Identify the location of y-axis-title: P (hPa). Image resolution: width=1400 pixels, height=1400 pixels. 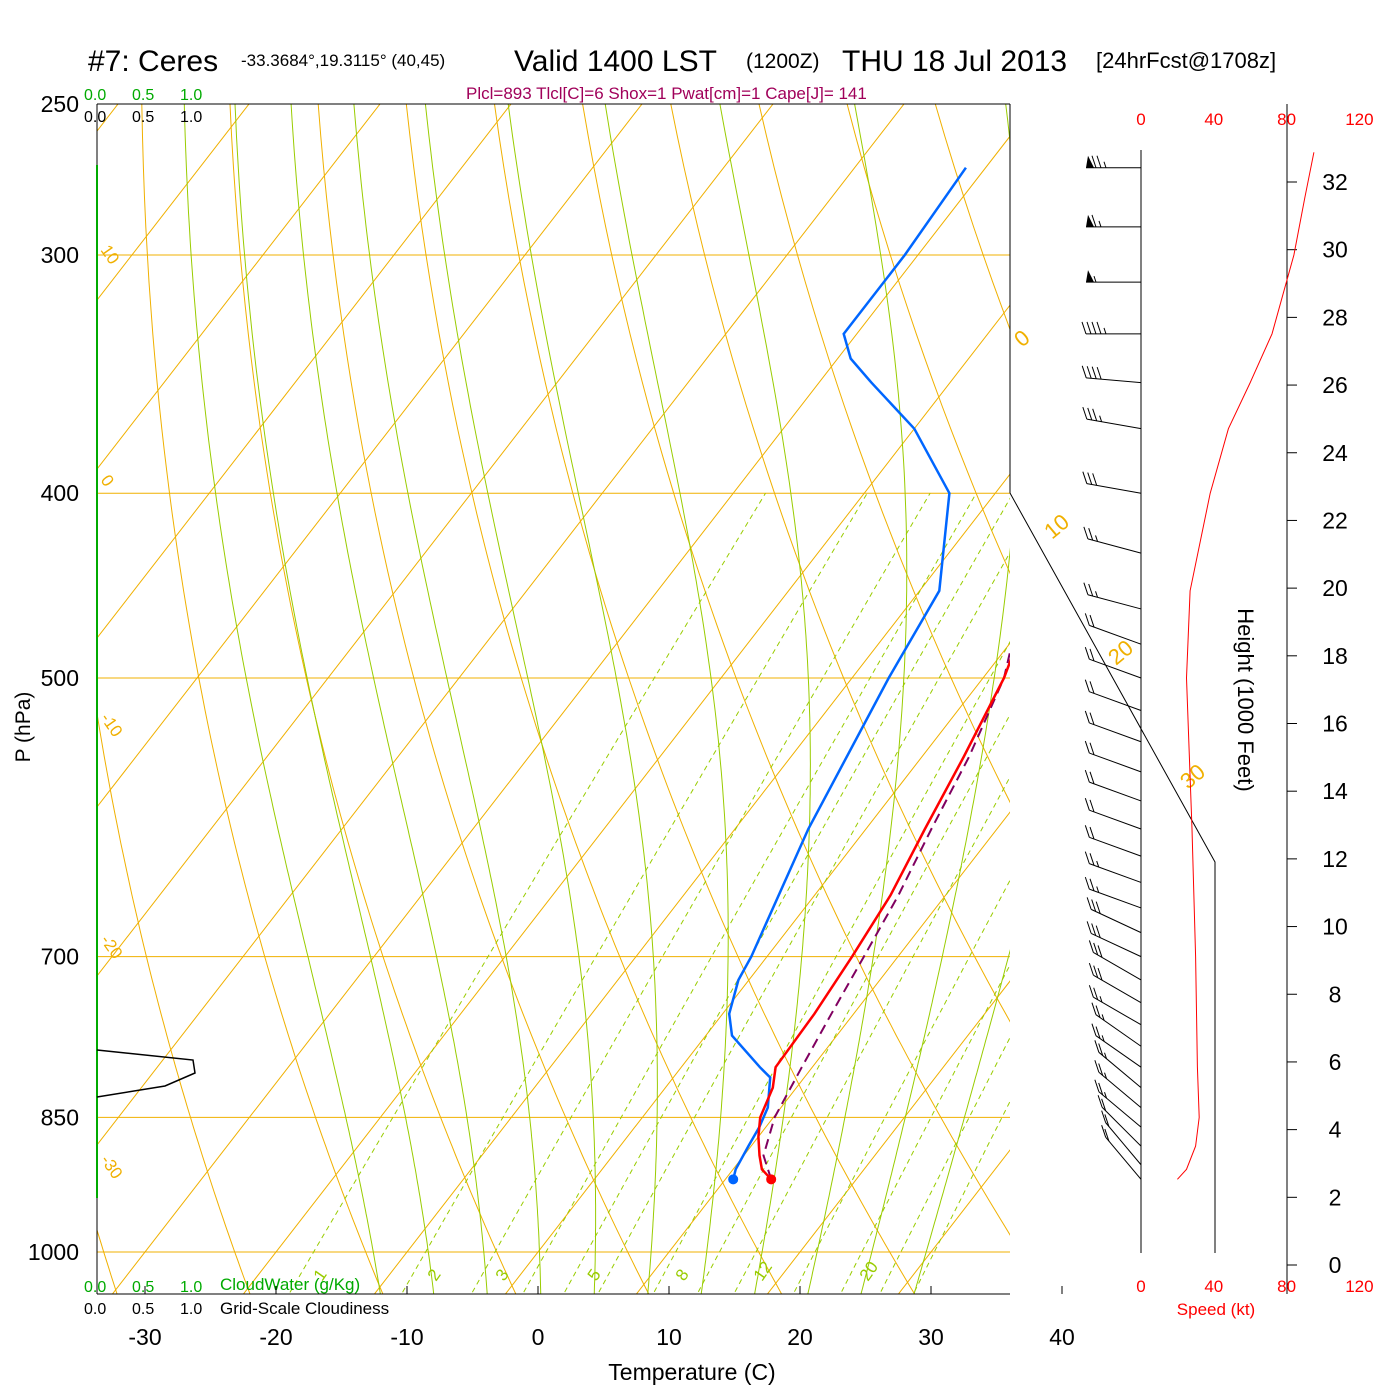
(23, 727).